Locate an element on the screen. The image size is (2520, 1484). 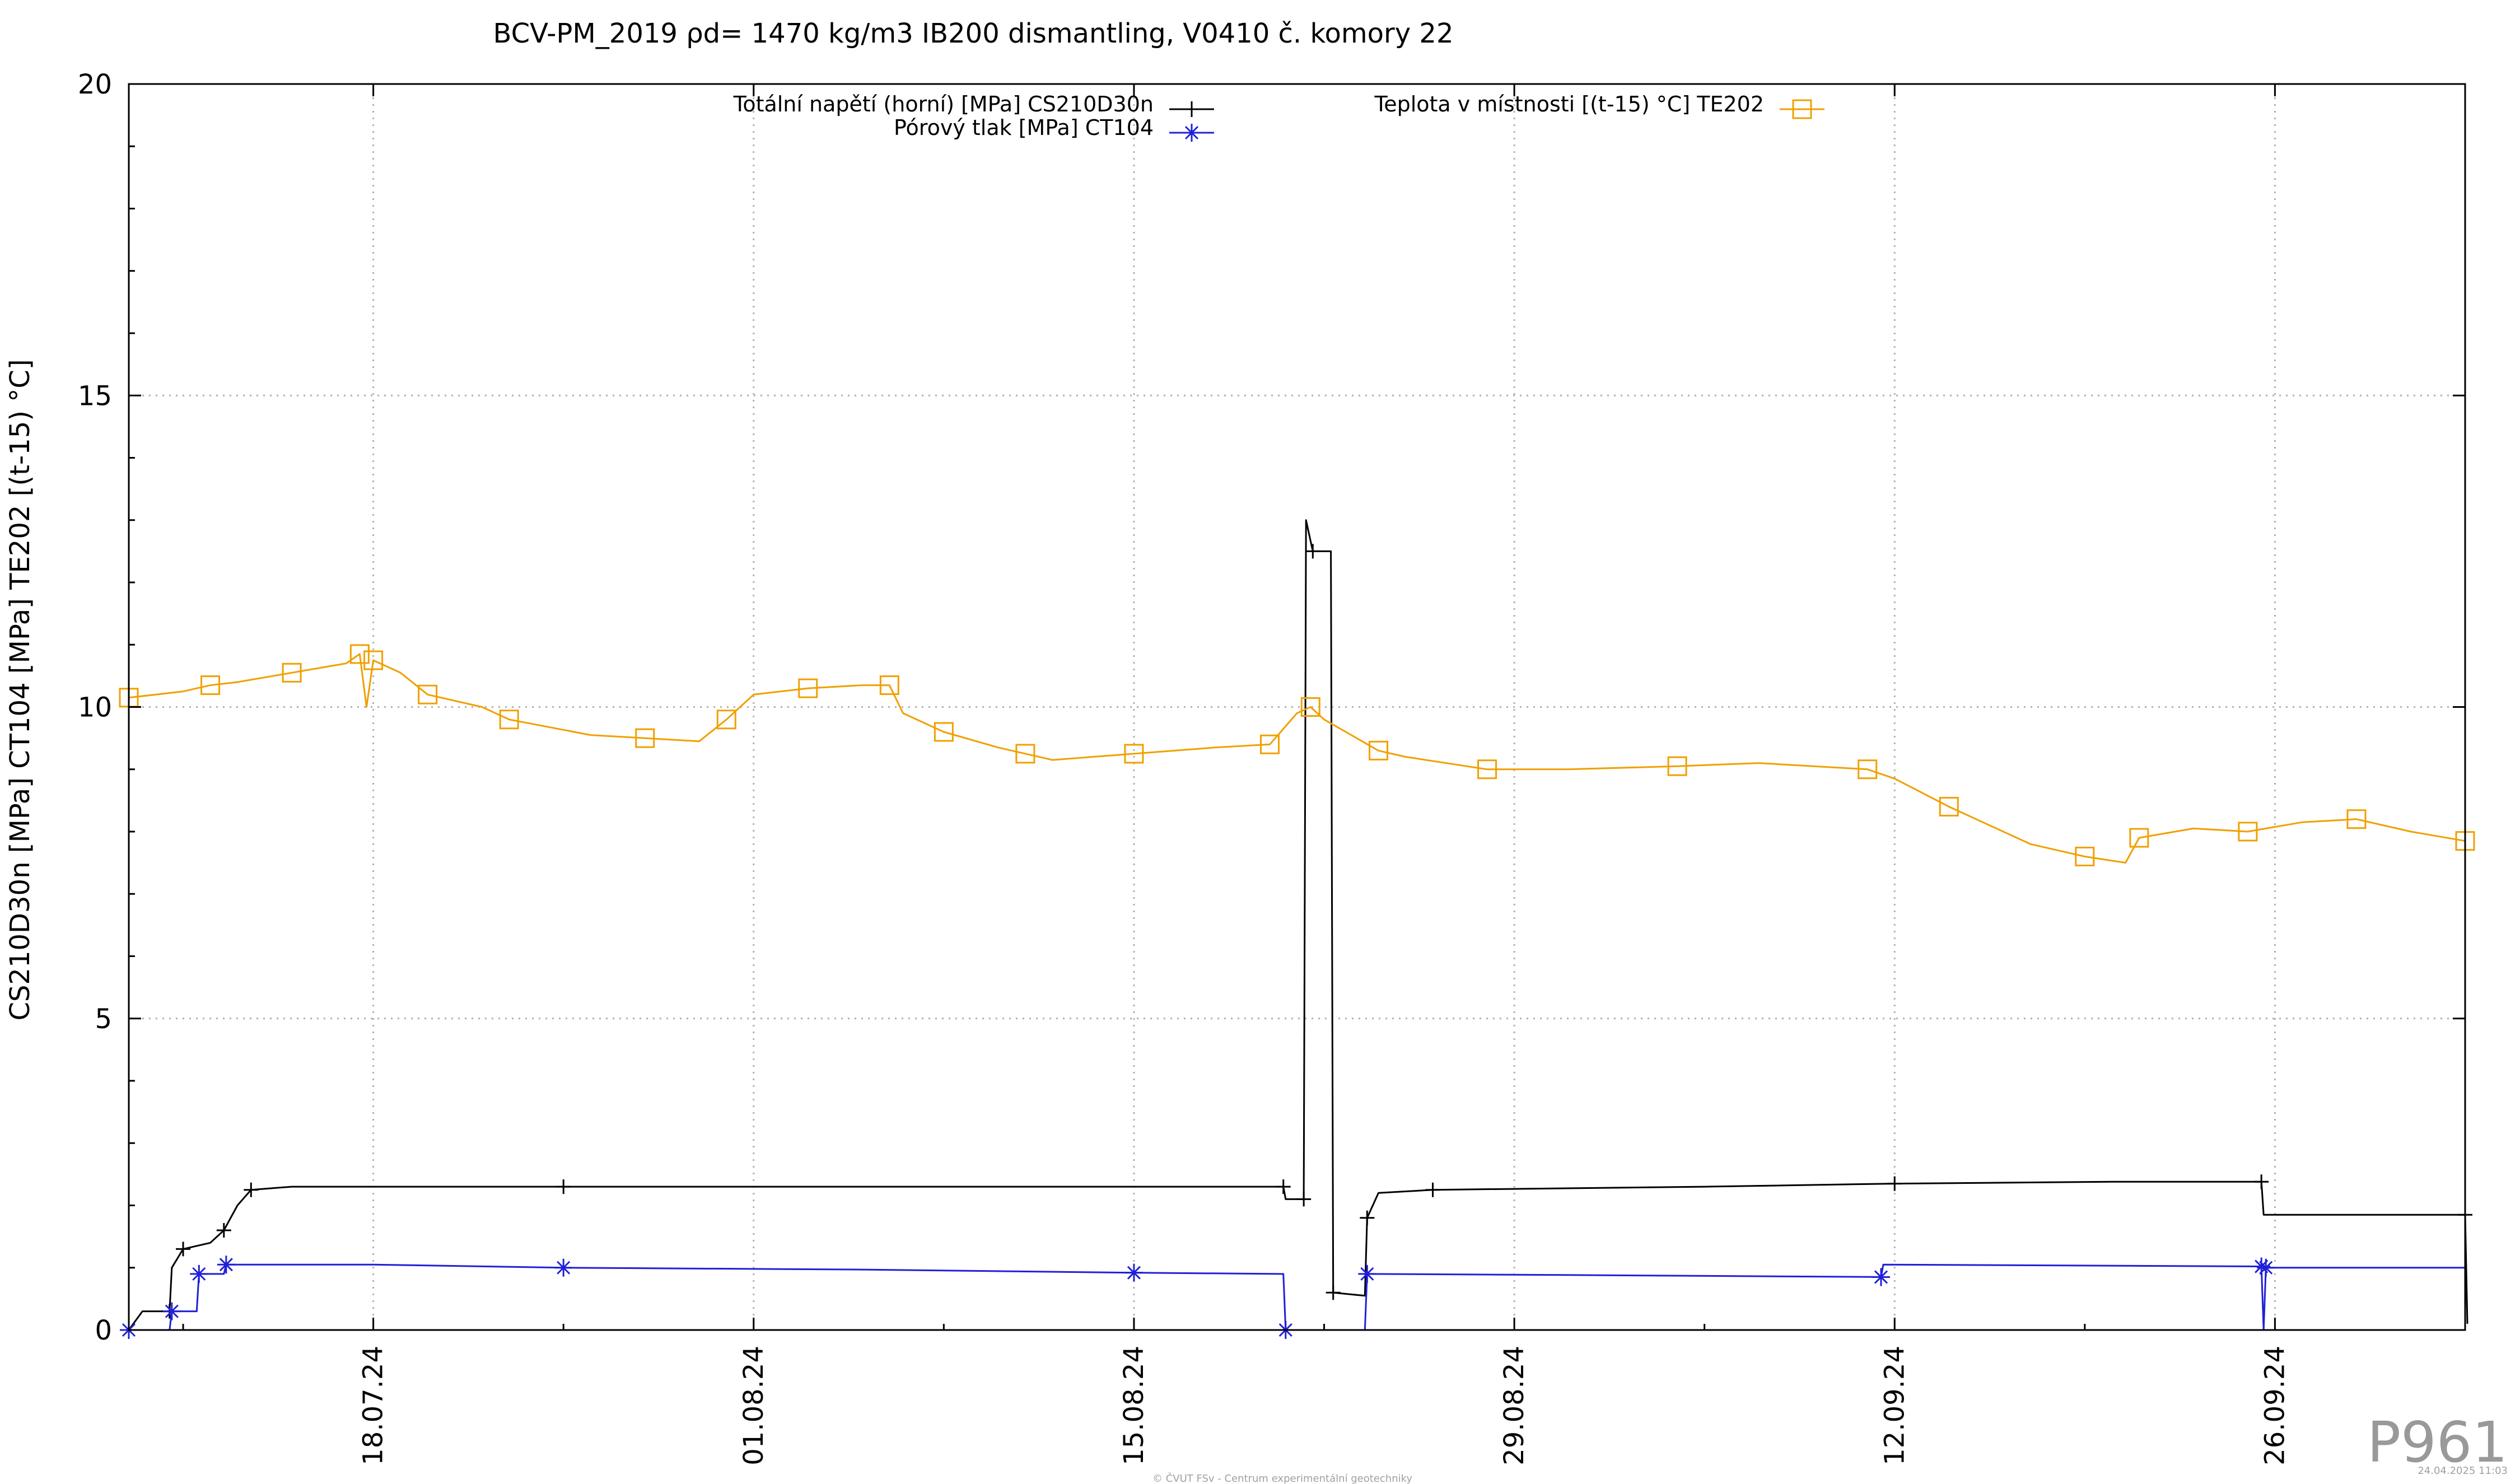
y-tick-label: 5 is located at coordinates (104, 1020).